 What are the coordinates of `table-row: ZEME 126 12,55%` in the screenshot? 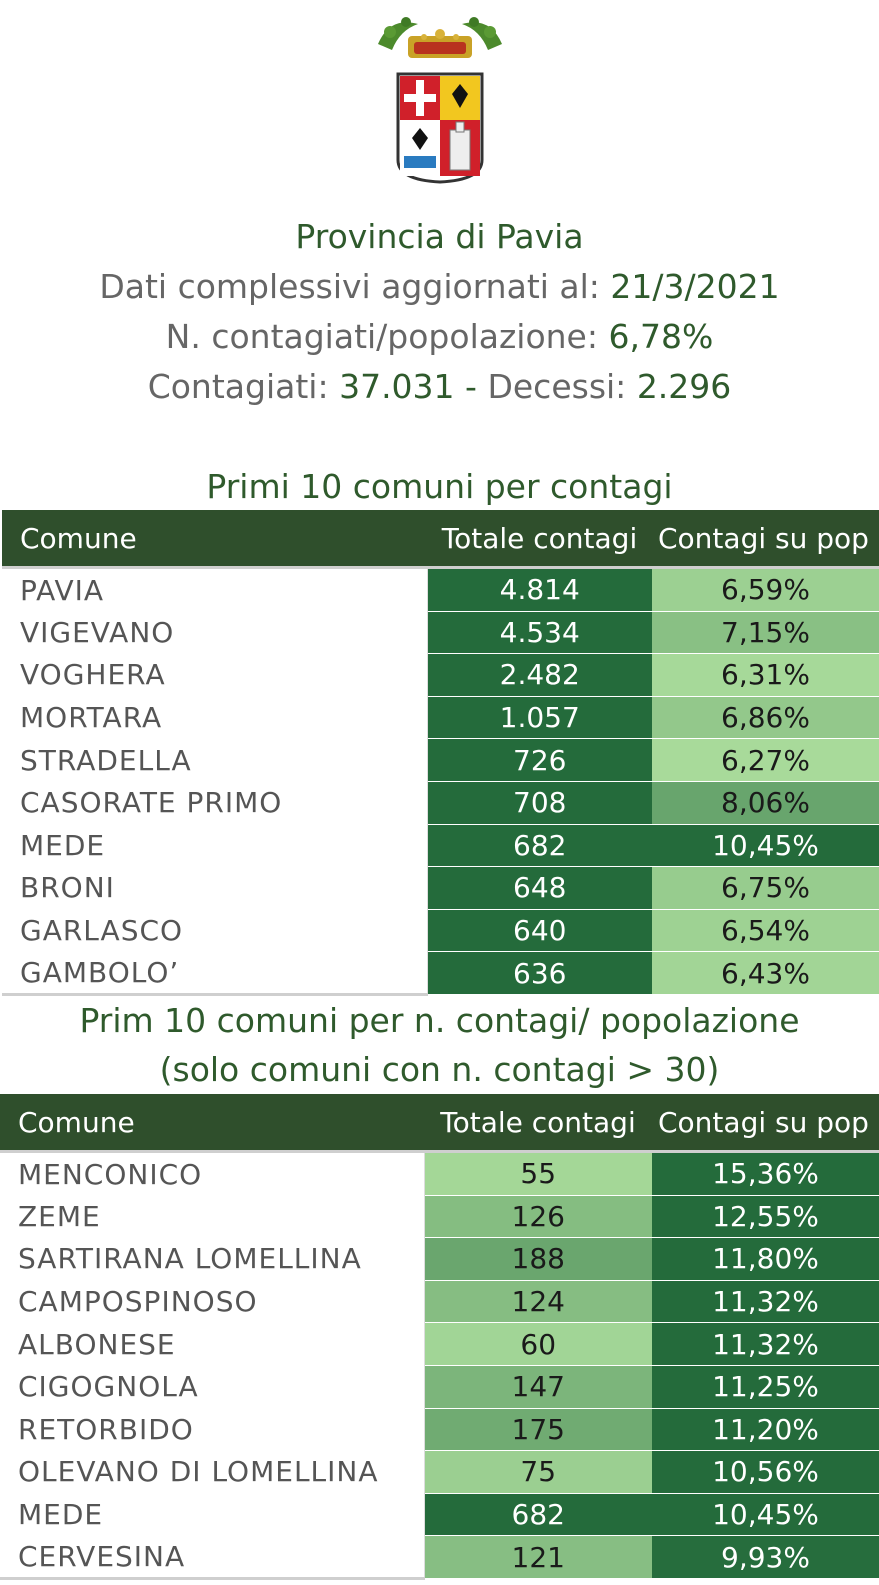 It's located at (439, 1217).